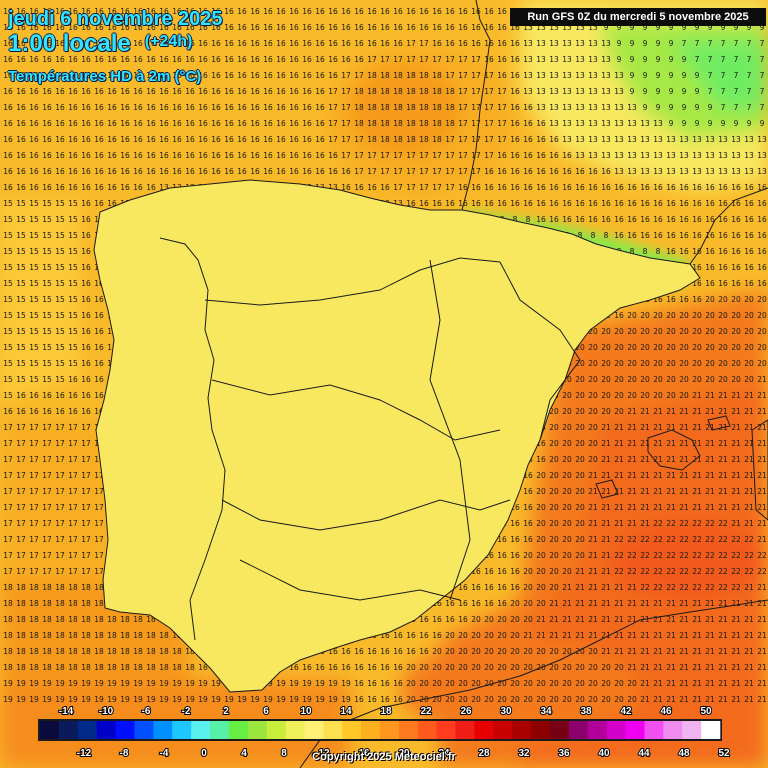 This screenshot has height=768, width=768. I want to click on ibiza-island, so click(607, 489).